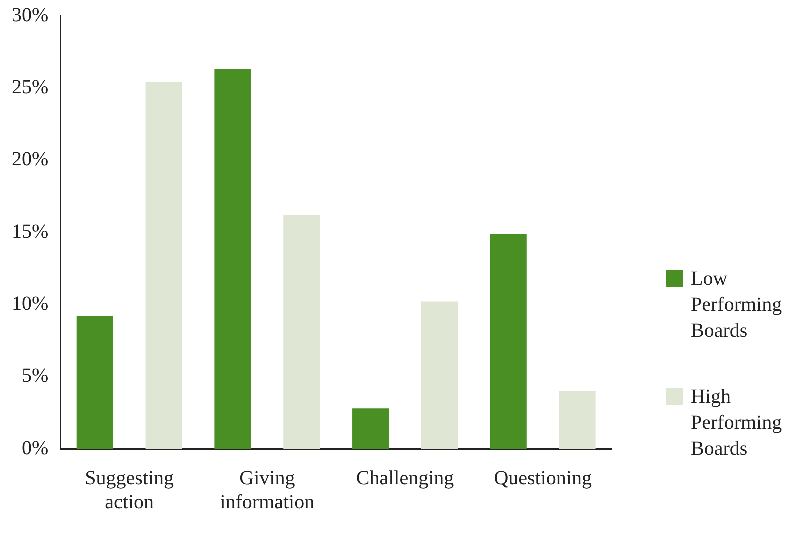 This screenshot has height=533, width=810. What do you see at coordinates (30, 87) in the screenshot?
I see `y-tick-label: 25%` at bounding box center [30, 87].